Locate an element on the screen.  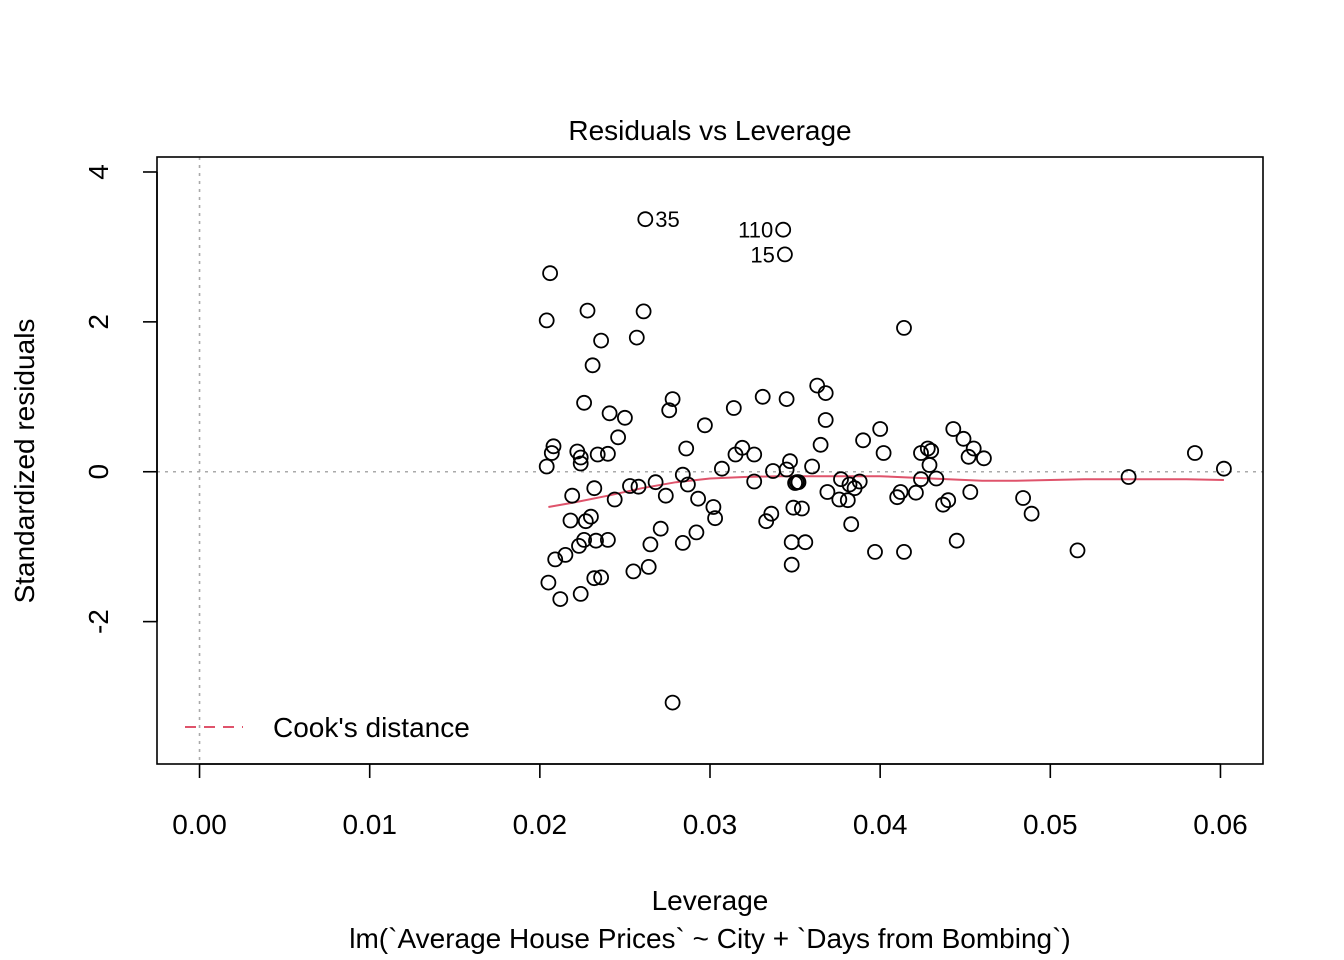
legend-label-cooks-distance: Cook's distance is located at coordinates (371, 727).